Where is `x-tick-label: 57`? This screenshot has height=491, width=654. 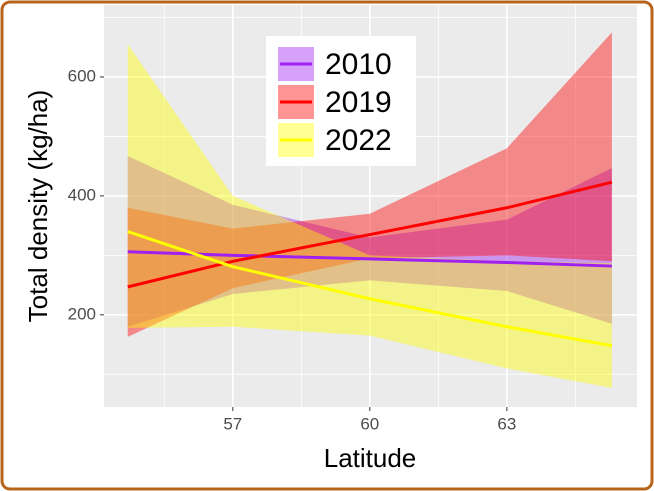 x-tick-label: 57 is located at coordinates (232, 423).